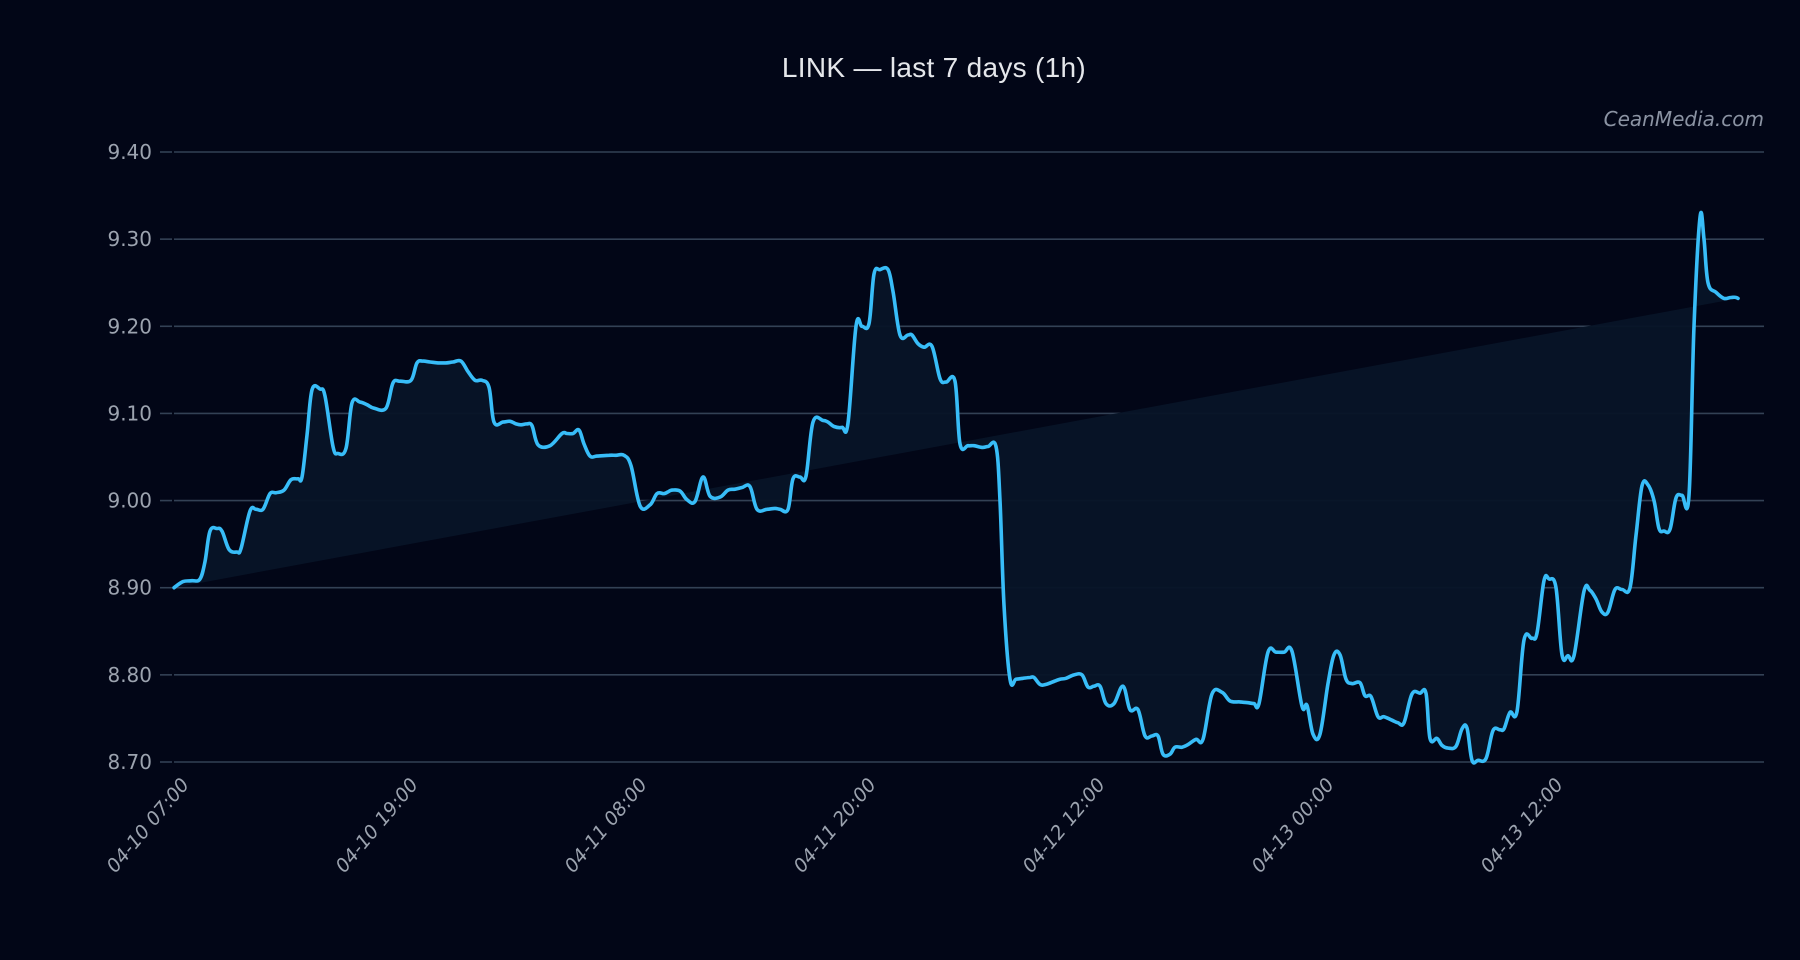 The width and height of the screenshot is (1800, 960). I want to click on x-tick-label: 04-10 07:00, so click(147, 825).